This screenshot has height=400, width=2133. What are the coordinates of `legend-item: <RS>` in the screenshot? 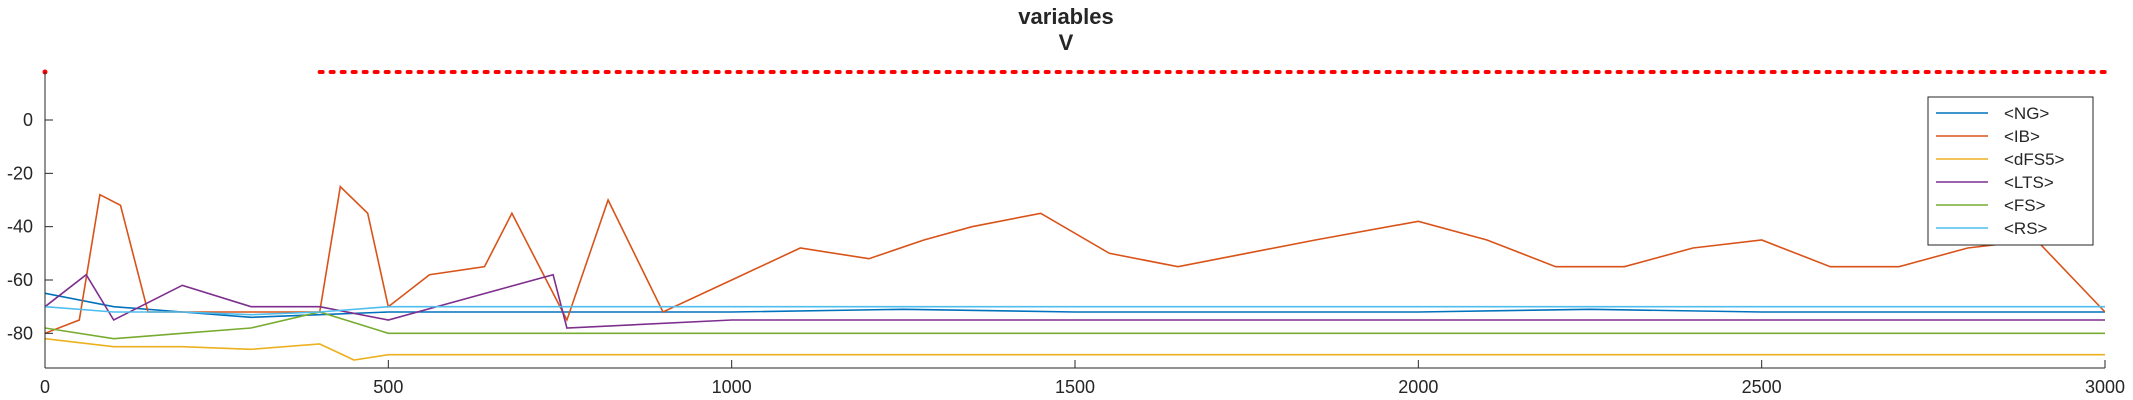 It's located at (1992, 228).